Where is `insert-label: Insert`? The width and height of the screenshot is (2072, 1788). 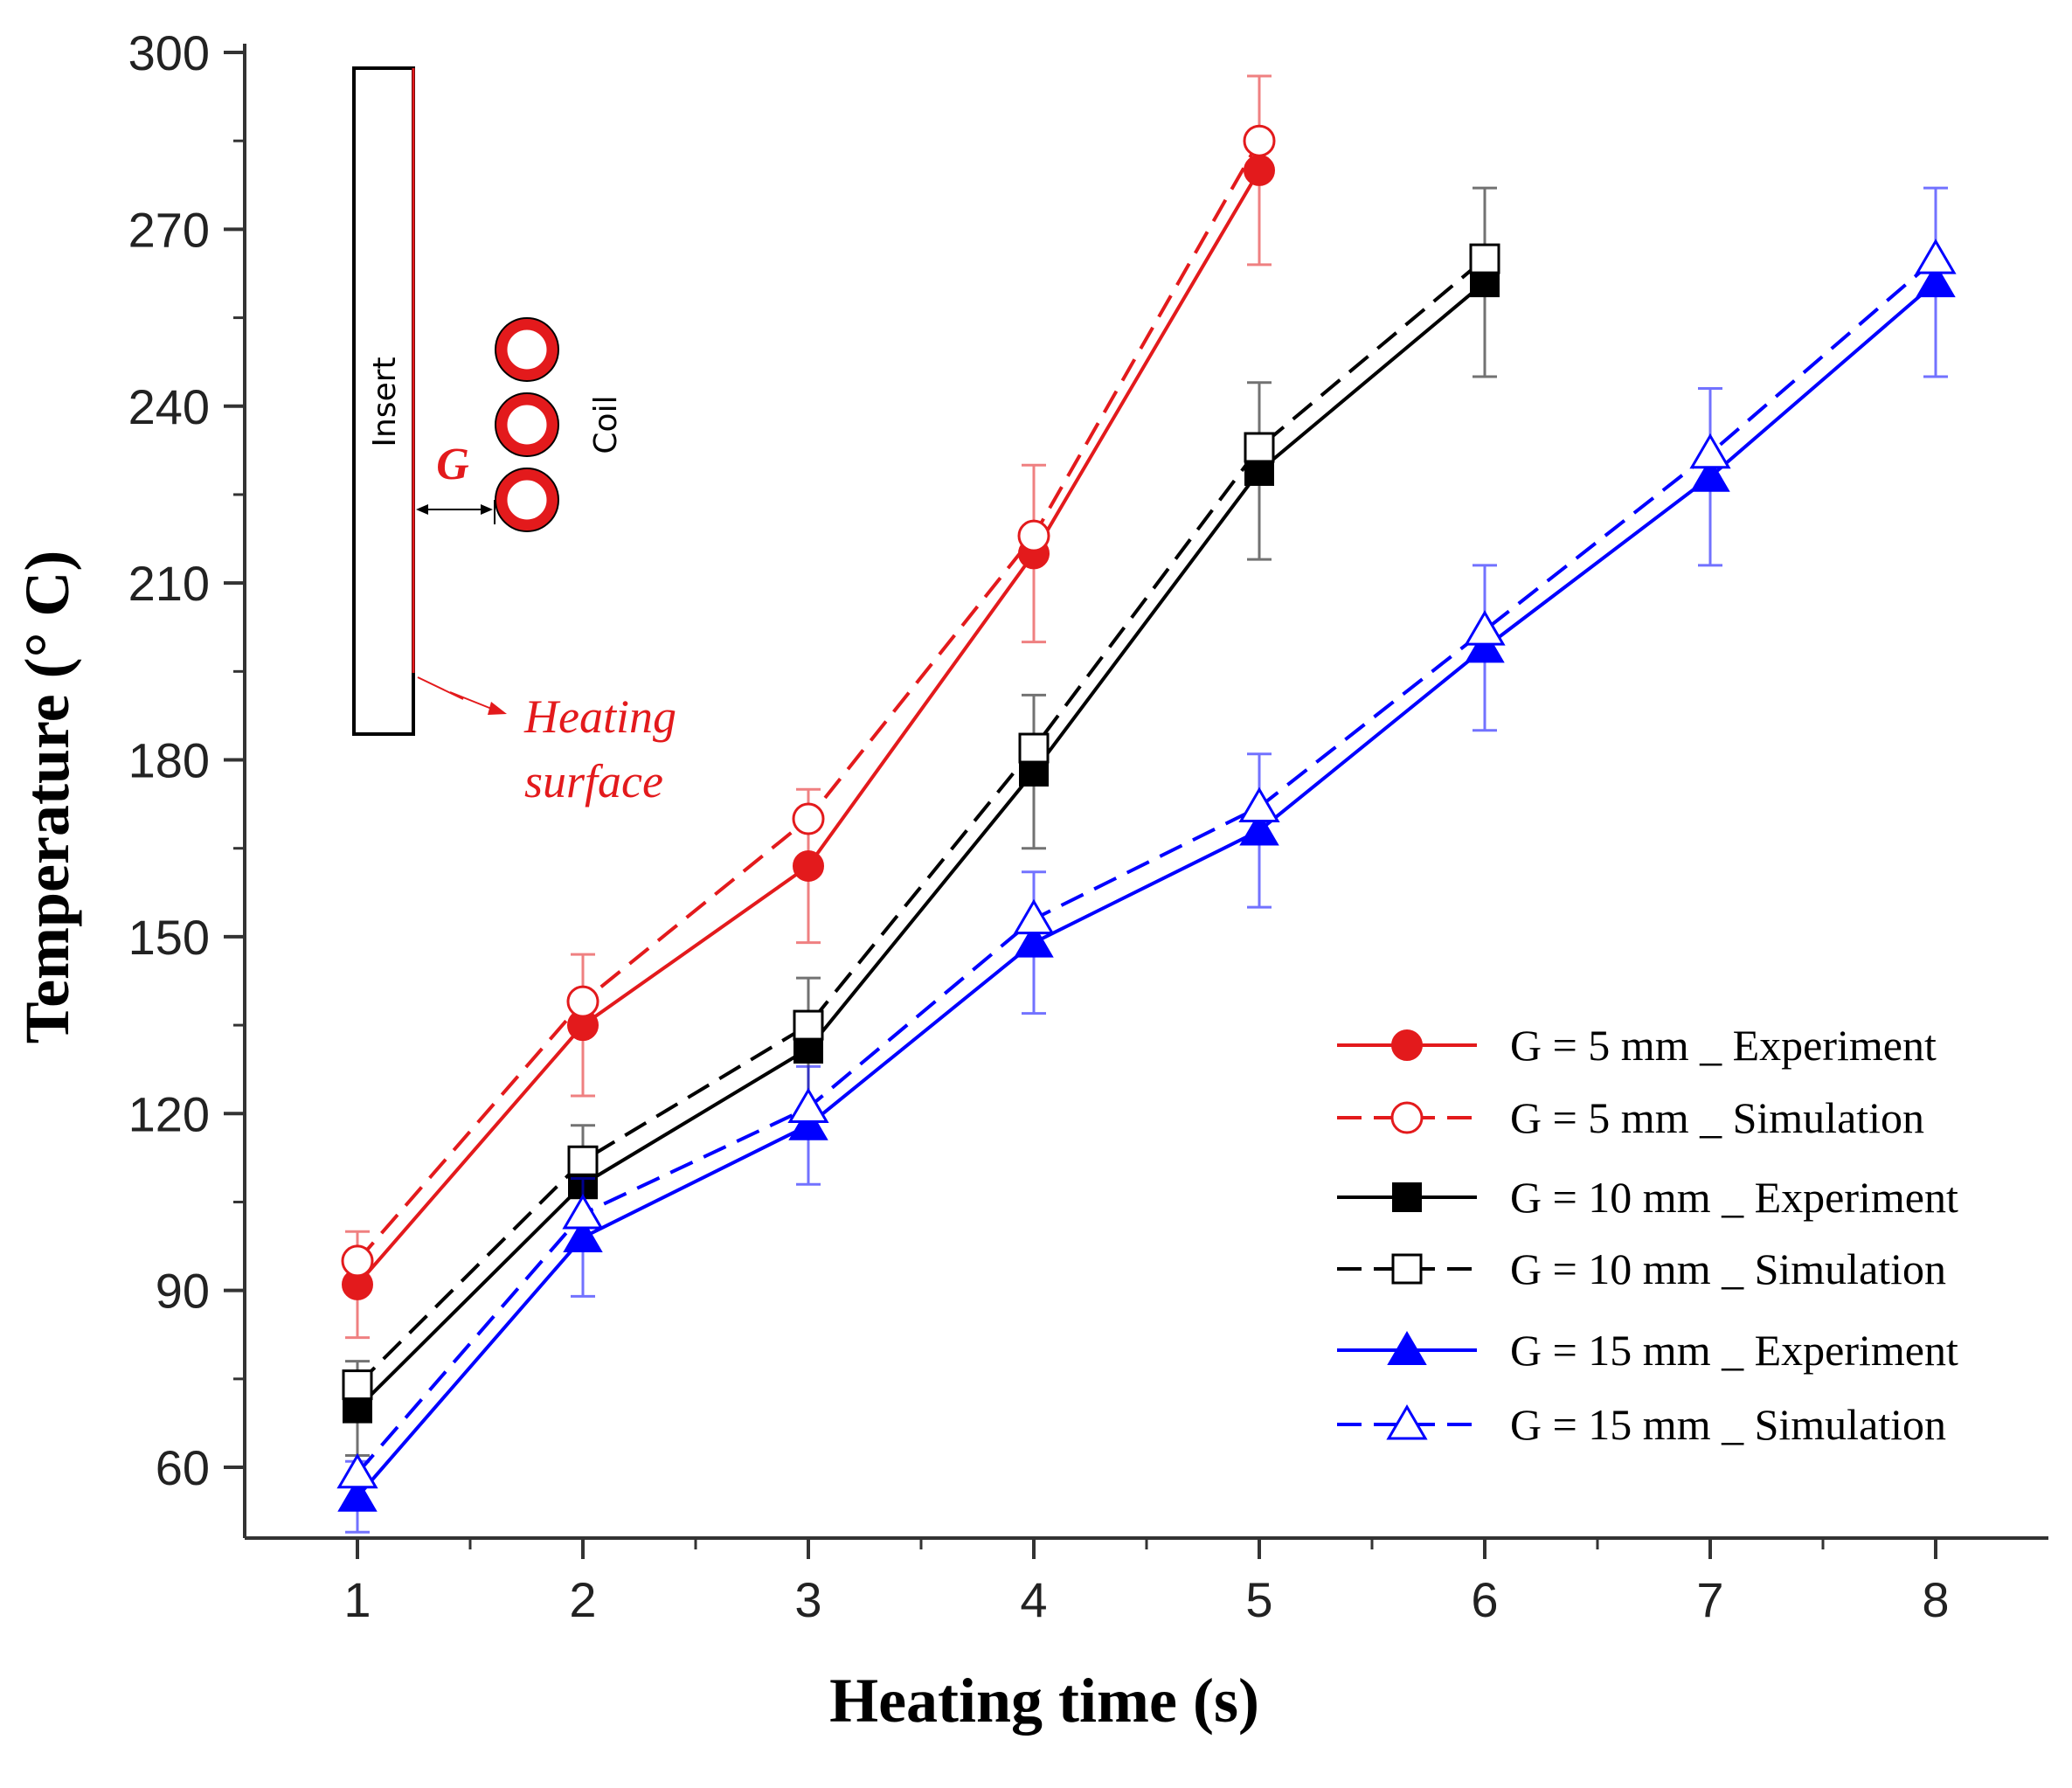 insert-label: Insert is located at coordinates (385, 402).